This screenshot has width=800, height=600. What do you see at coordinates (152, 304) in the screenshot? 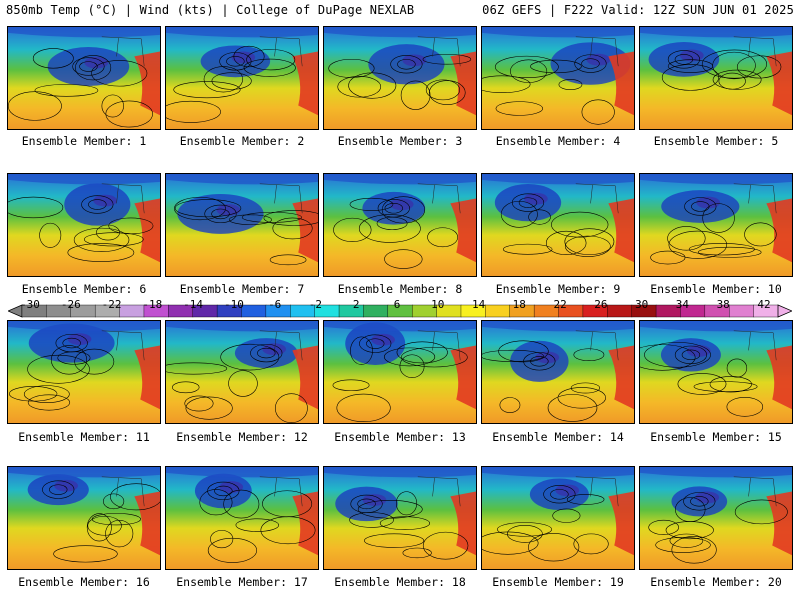
I see `color-scale-tick-label: -18` at bounding box center [152, 304].